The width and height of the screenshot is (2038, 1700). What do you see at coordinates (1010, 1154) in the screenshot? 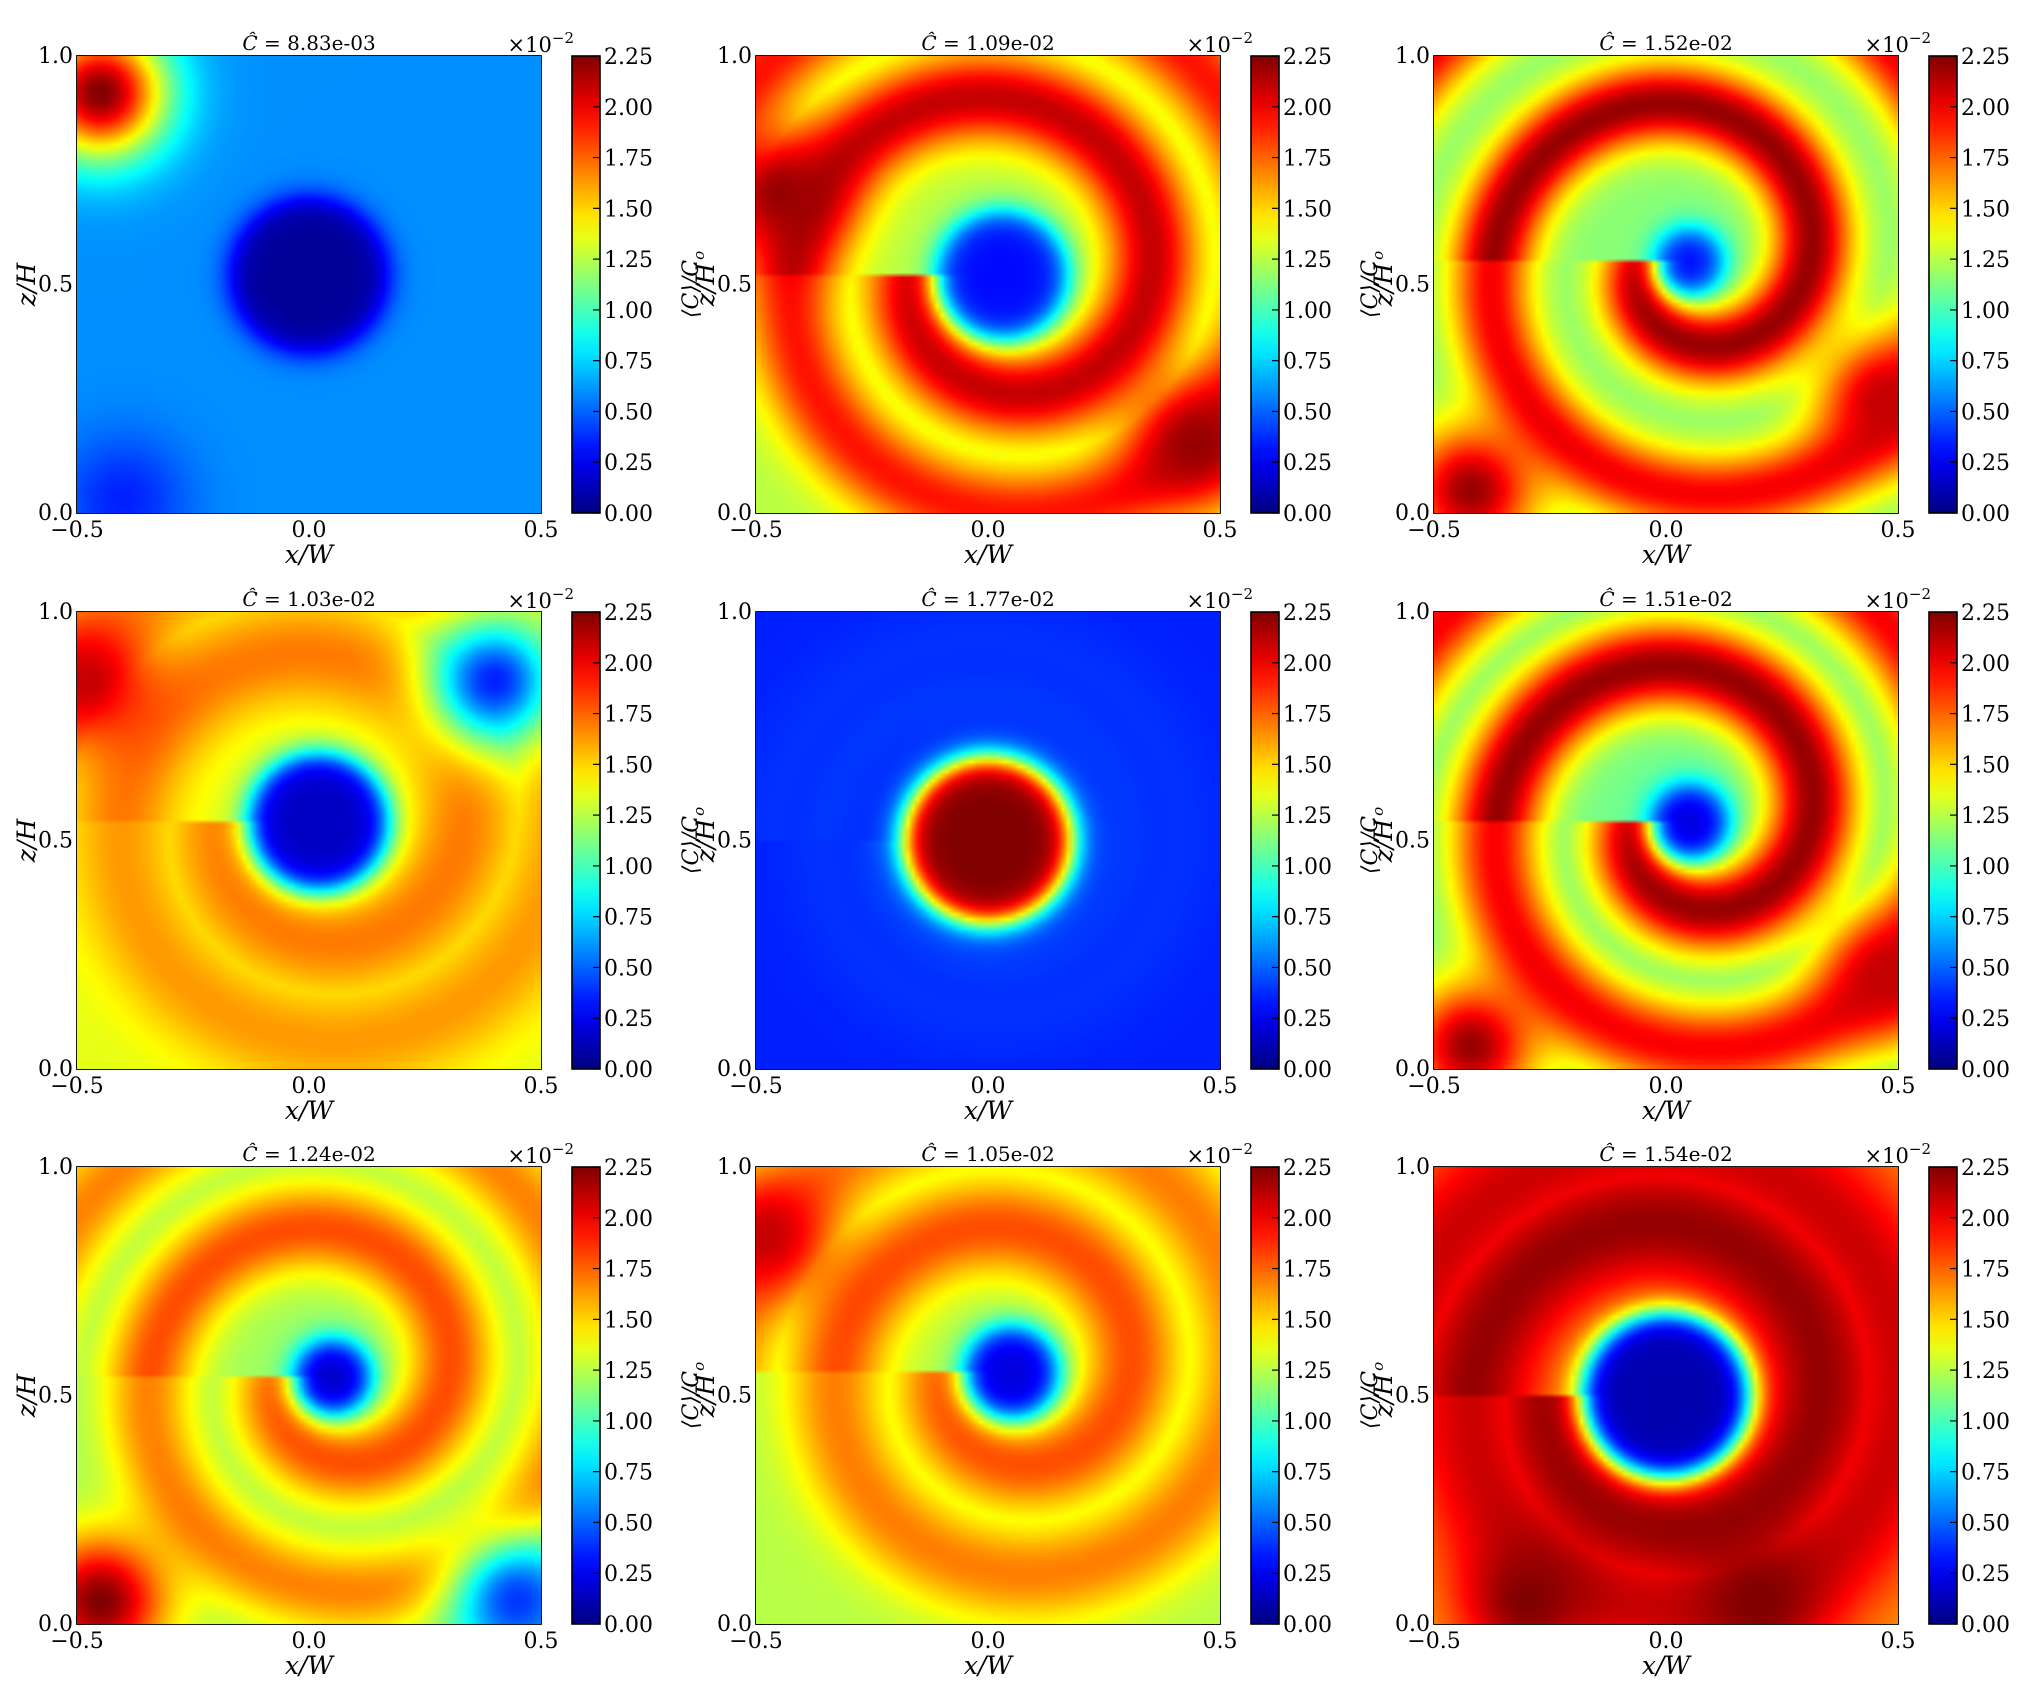
I see `panel-title-value: 1.05e-02` at bounding box center [1010, 1154].